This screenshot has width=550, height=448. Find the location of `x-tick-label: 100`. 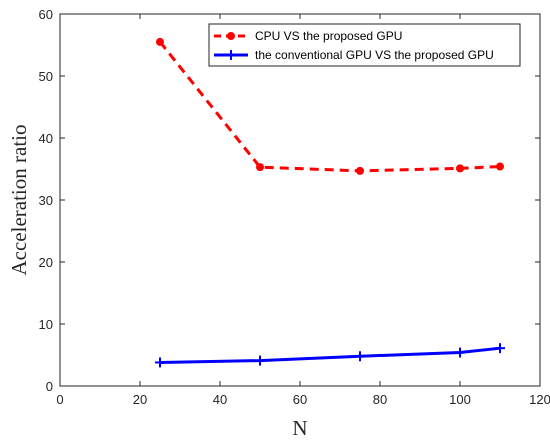

x-tick-label: 100 is located at coordinates (460, 399).